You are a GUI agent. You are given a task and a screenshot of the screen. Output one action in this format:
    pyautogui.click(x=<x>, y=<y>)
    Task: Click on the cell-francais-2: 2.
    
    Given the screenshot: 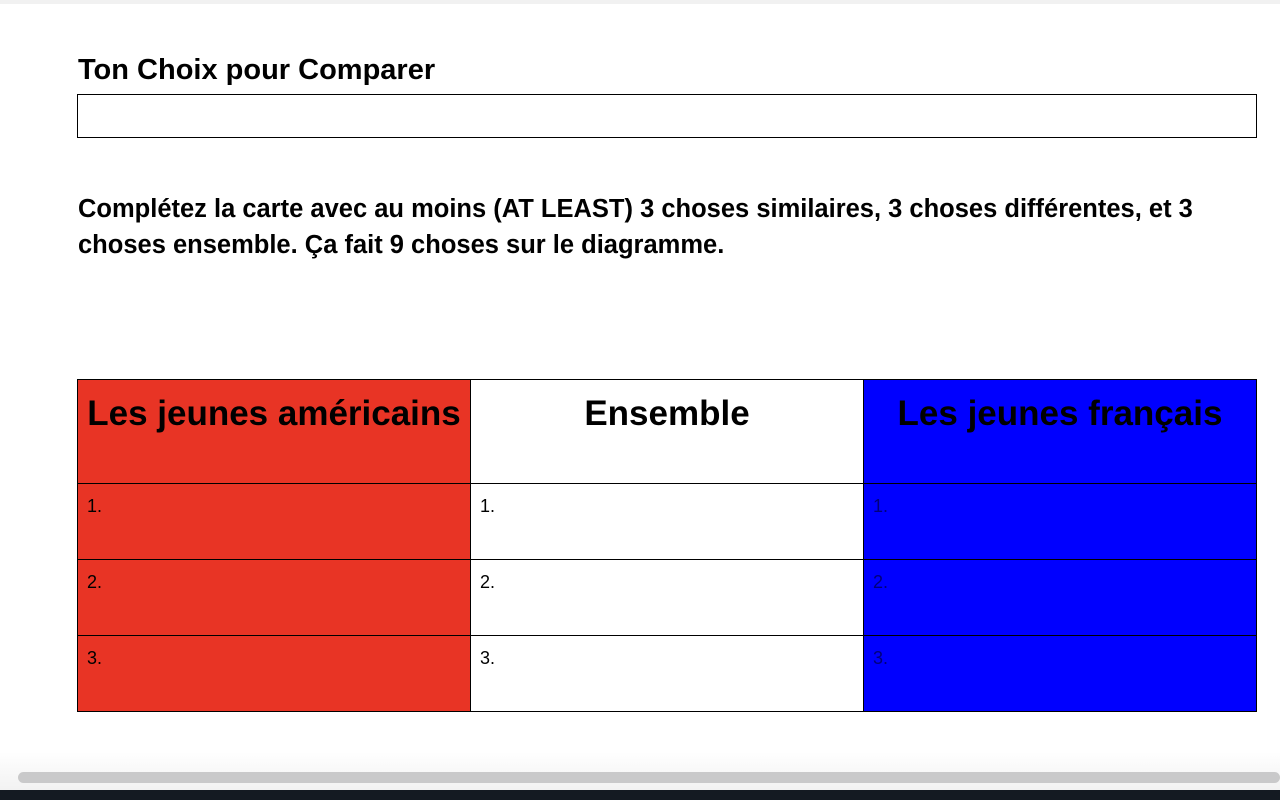 What is the action you would take?
    pyautogui.click(x=1060, y=597)
    